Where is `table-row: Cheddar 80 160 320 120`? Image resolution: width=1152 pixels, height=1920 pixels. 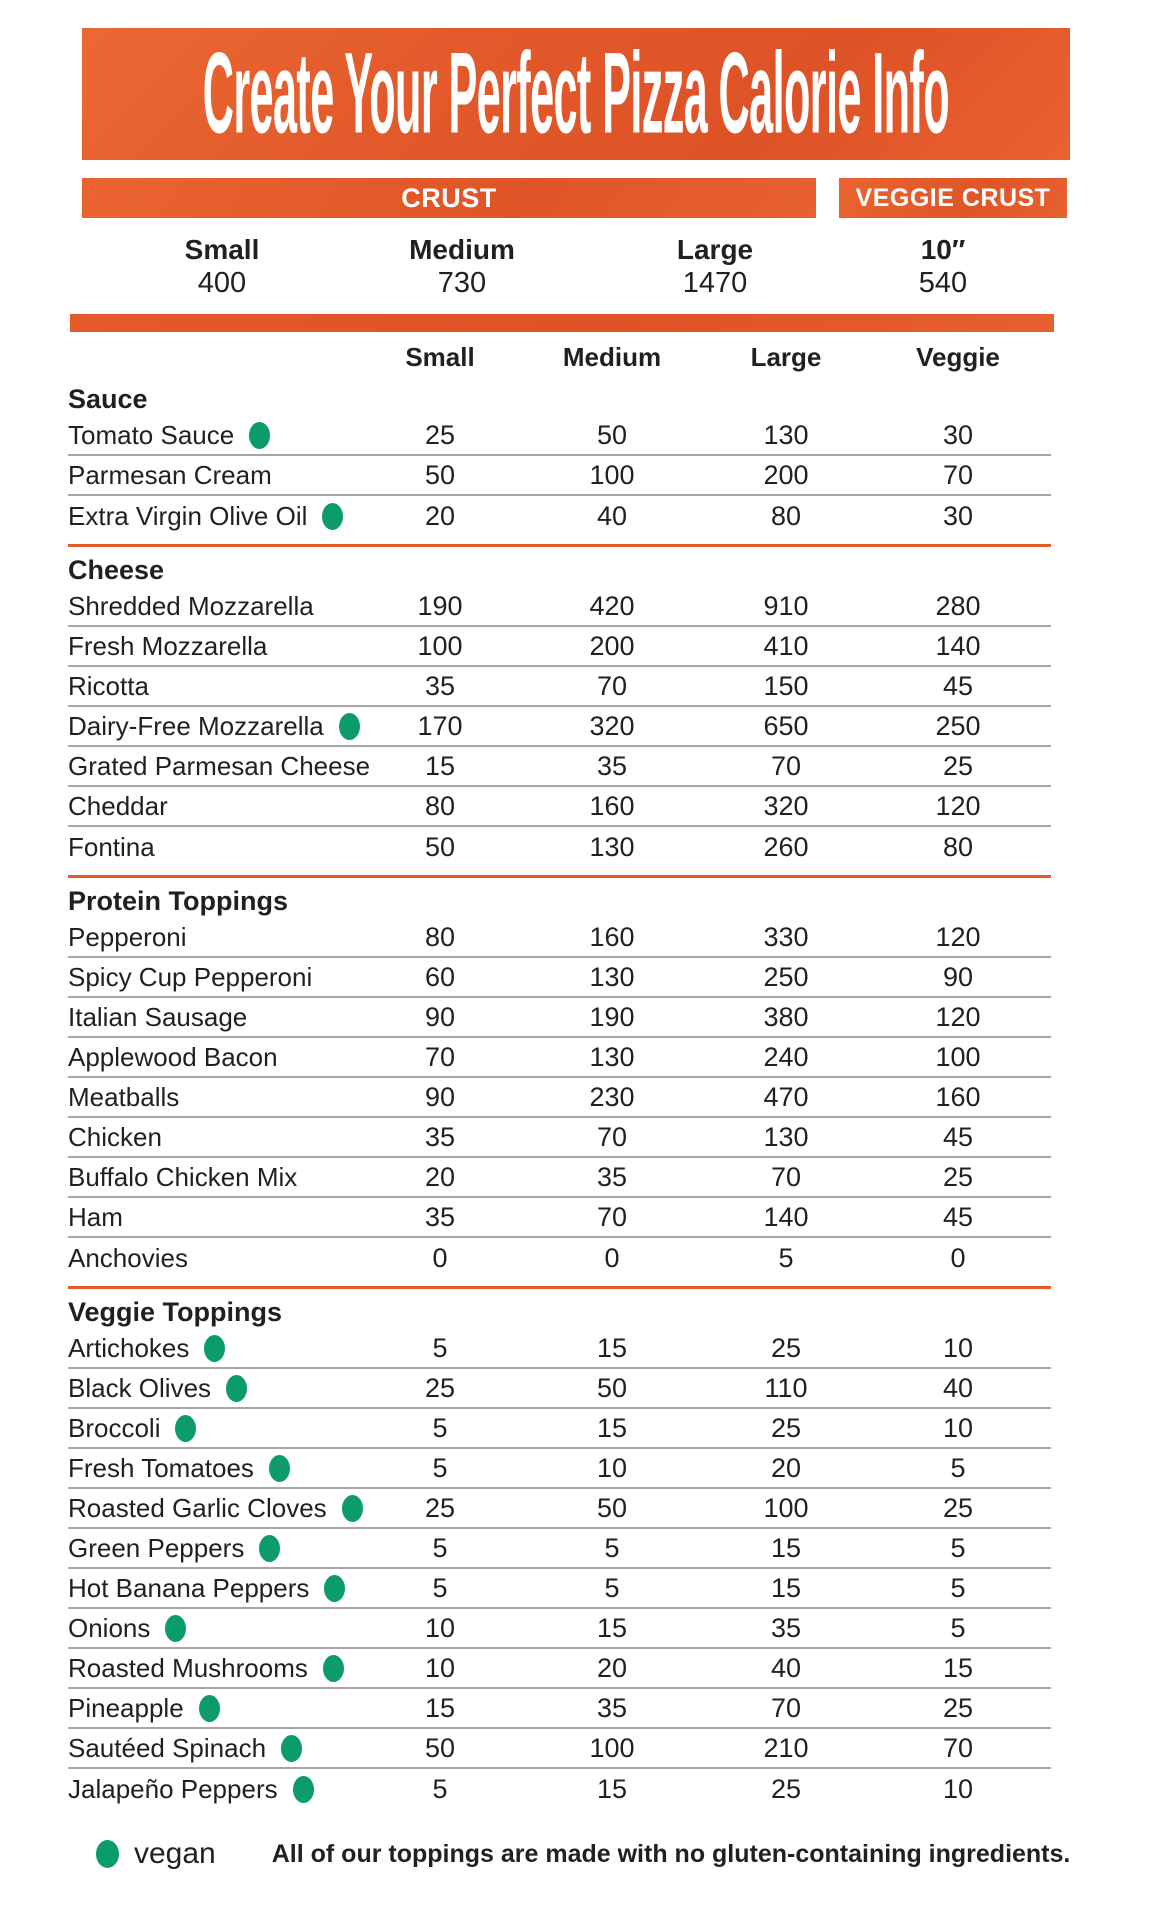 table-row: Cheddar 80 160 320 120 is located at coordinates (559, 807).